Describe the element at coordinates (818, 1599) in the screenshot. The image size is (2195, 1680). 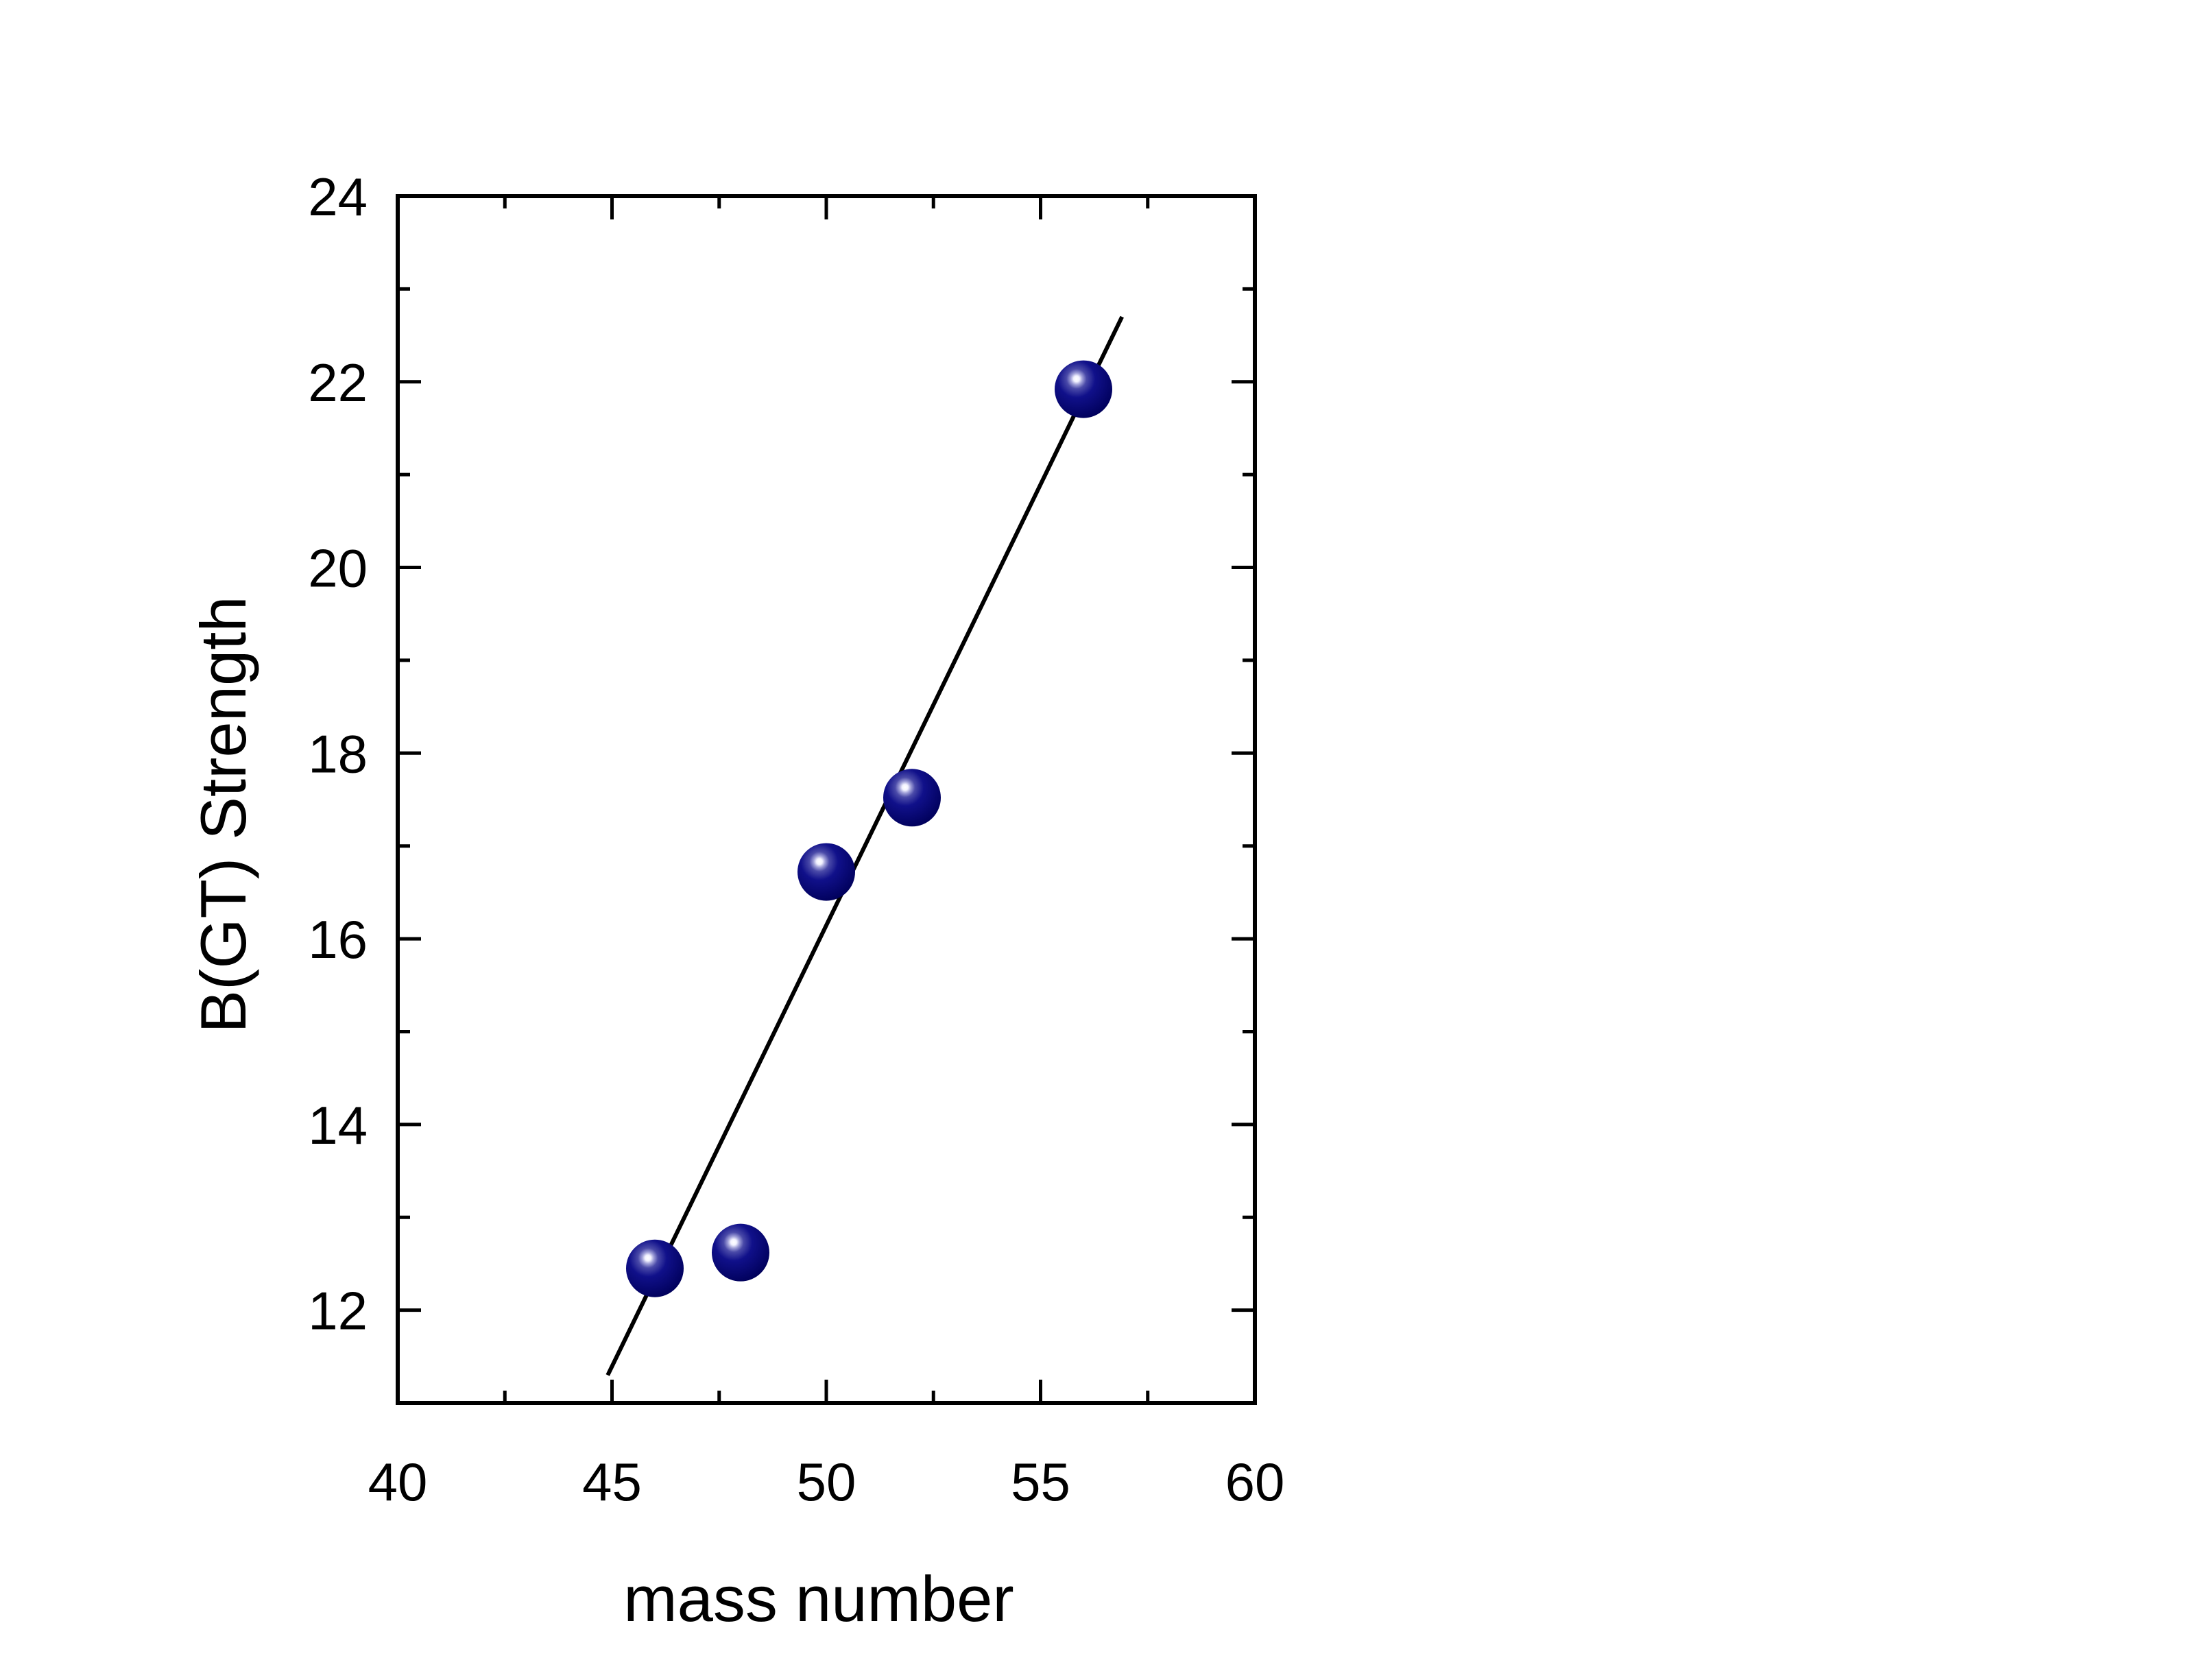
I see `x-axis-label: mass number` at that location.